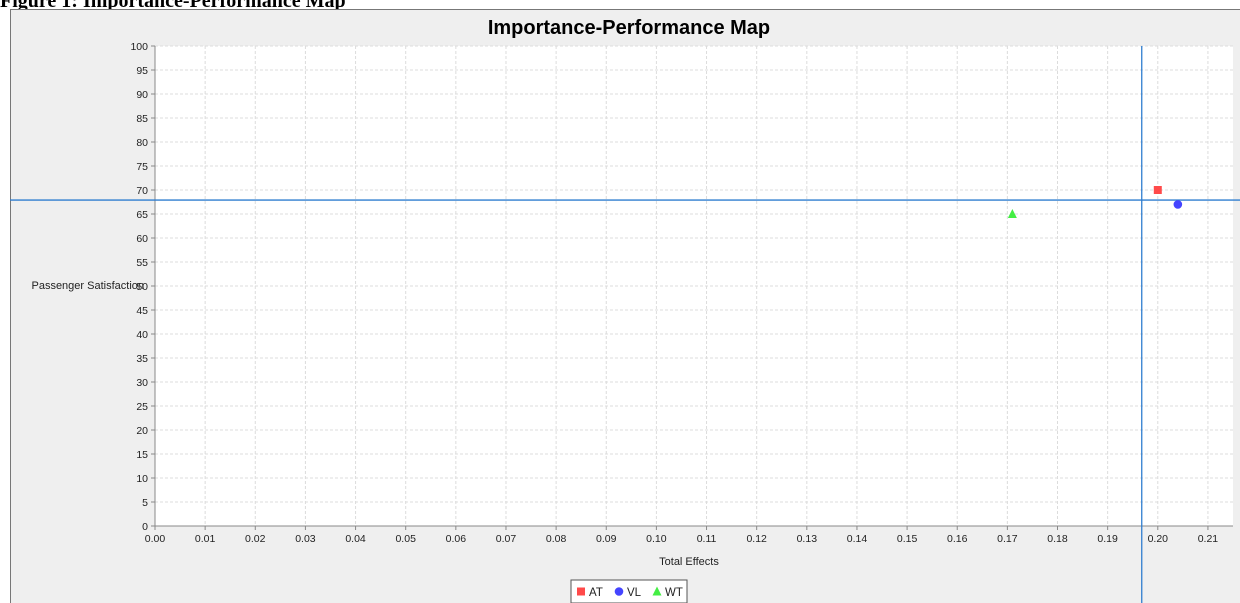  Describe the element at coordinates (1007, 539) in the screenshot. I see `x-tick-label: 0.17` at that location.